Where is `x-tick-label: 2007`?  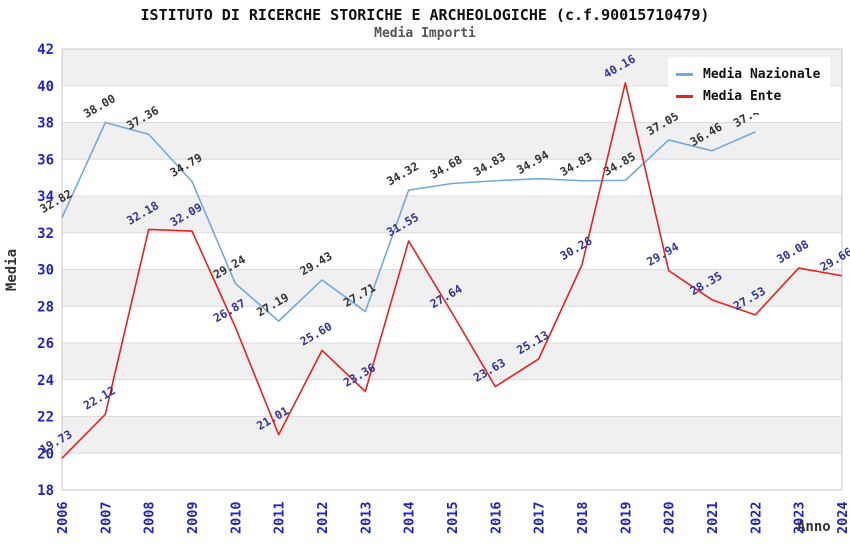
x-tick-label: 2007 is located at coordinates (106, 517).